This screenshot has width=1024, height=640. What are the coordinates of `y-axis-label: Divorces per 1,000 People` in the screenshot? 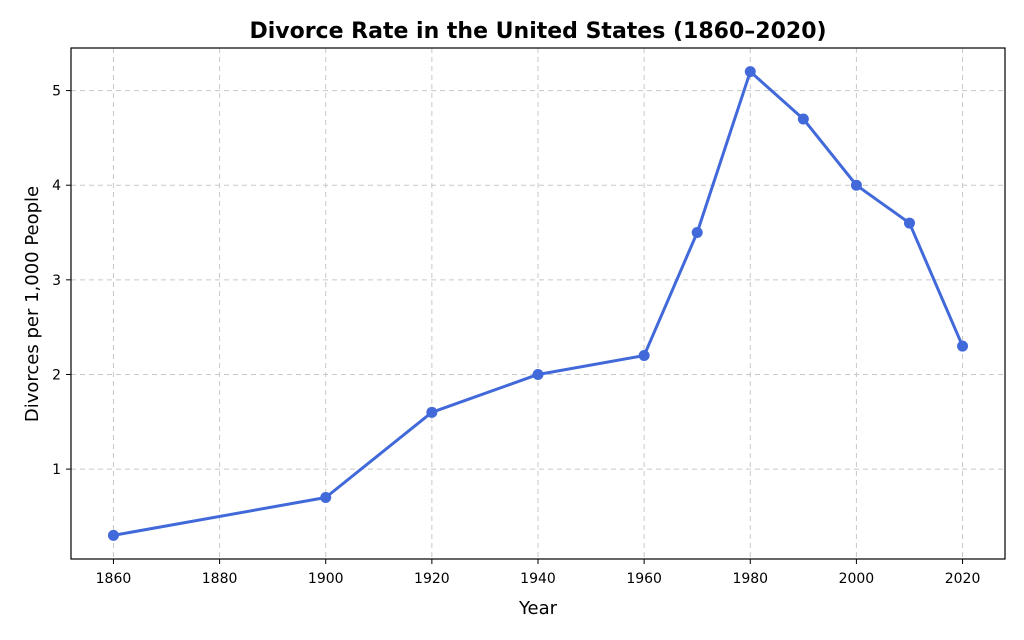 It's located at (32, 304).